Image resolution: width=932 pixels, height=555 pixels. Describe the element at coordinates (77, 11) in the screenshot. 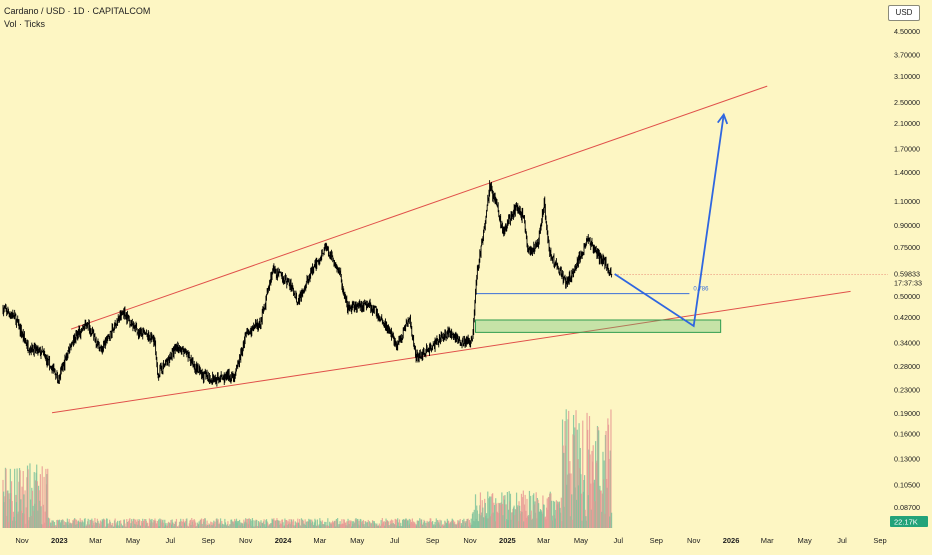

I see `symbol-title: Cardano / USD · 1D · CAPITALCOM` at that location.